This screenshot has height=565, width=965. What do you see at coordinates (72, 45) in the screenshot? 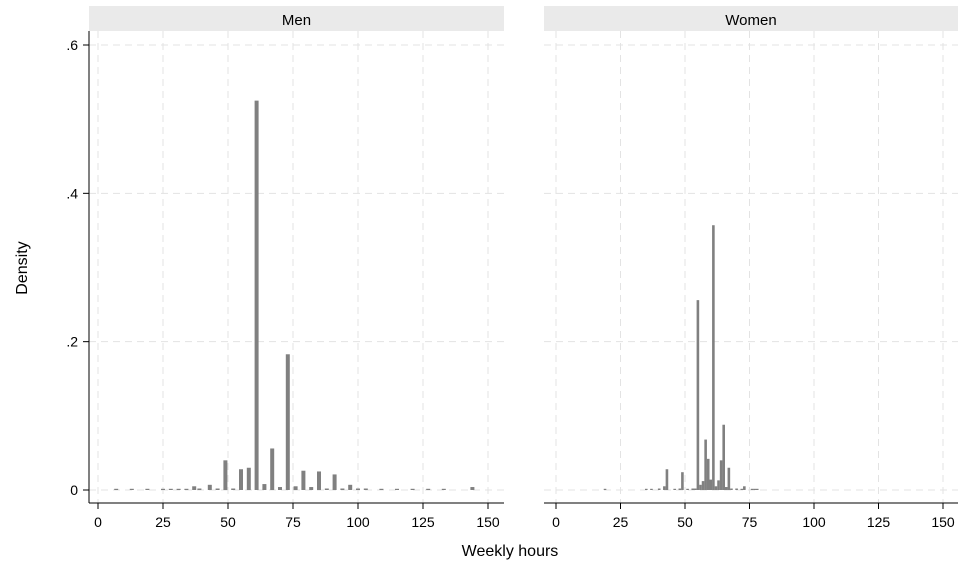
I see `y-tick-label: .6` at bounding box center [72, 45].